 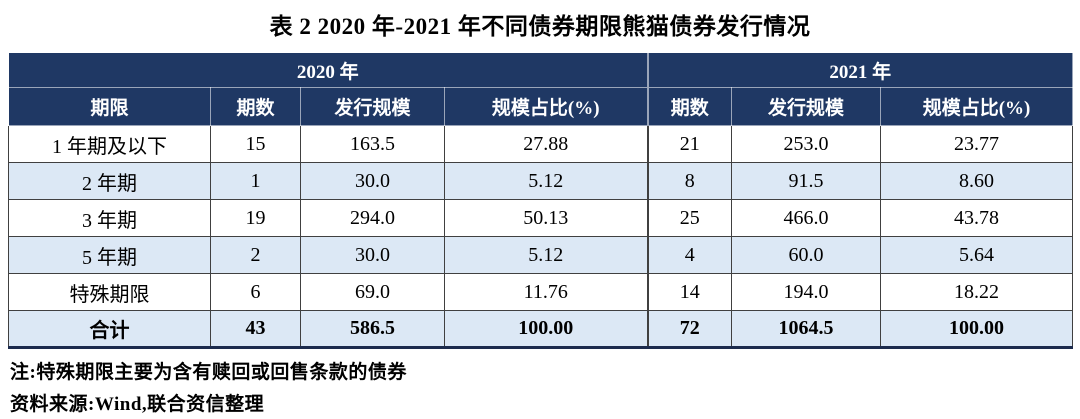 I want to click on cell-share-2021: 100.00, so click(x=977, y=329).